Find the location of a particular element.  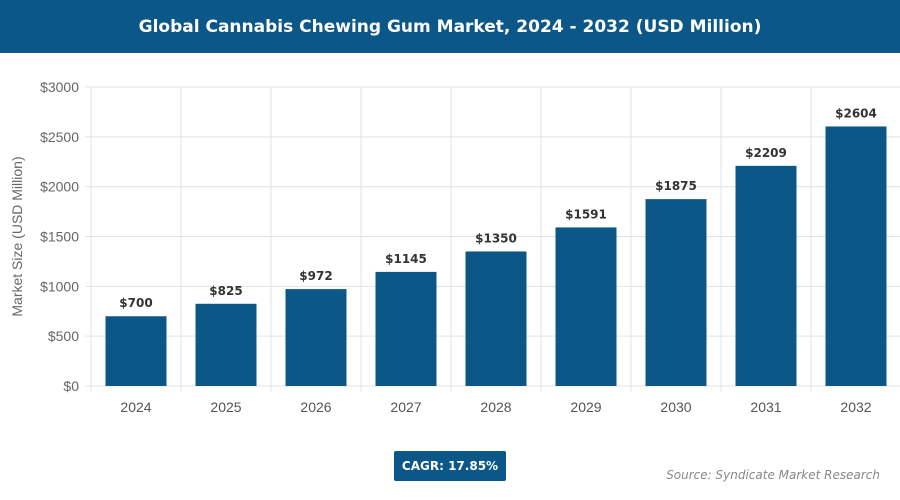

source-note: Source: Syndicate Market Research is located at coordinates (773, 475).